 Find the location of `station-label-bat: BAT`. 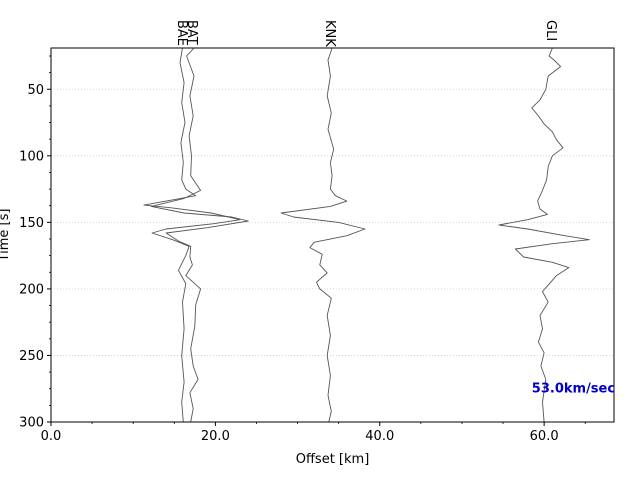

station-label-bat: BAT is located at coordinates (191, 32).